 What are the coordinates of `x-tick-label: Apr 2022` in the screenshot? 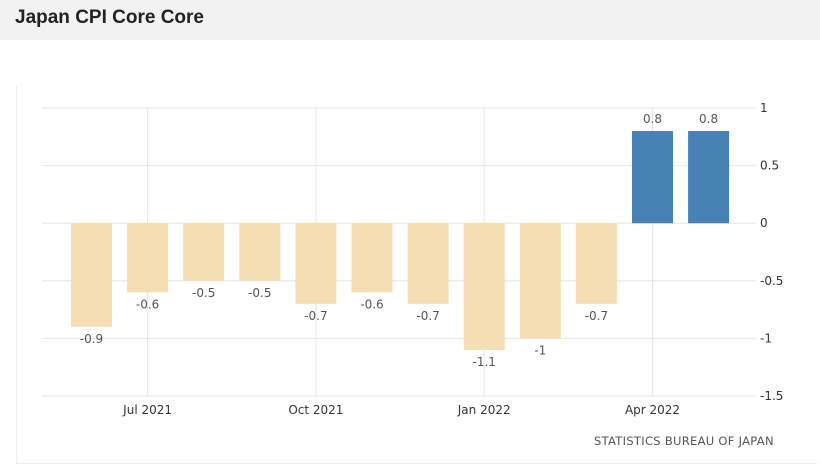 It's located at (652, 410).